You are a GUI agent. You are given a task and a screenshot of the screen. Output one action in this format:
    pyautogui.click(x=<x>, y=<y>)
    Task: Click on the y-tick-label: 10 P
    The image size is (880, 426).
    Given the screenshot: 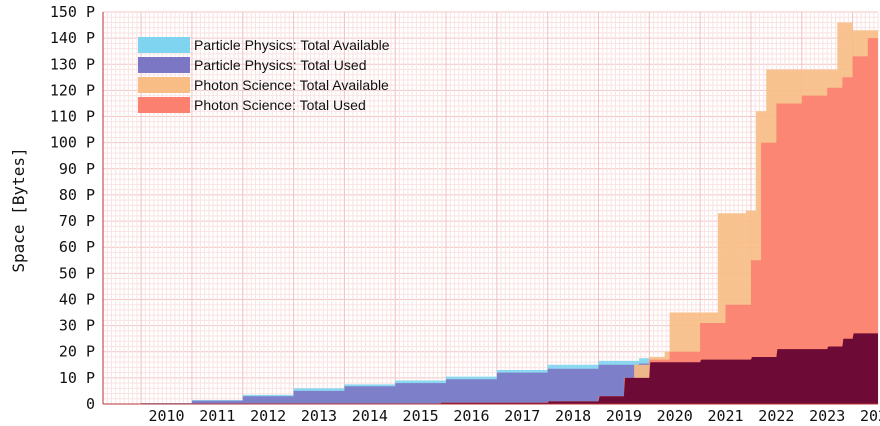 What is the action you would take?
    pyautogui.click(x=77, y=378)
    